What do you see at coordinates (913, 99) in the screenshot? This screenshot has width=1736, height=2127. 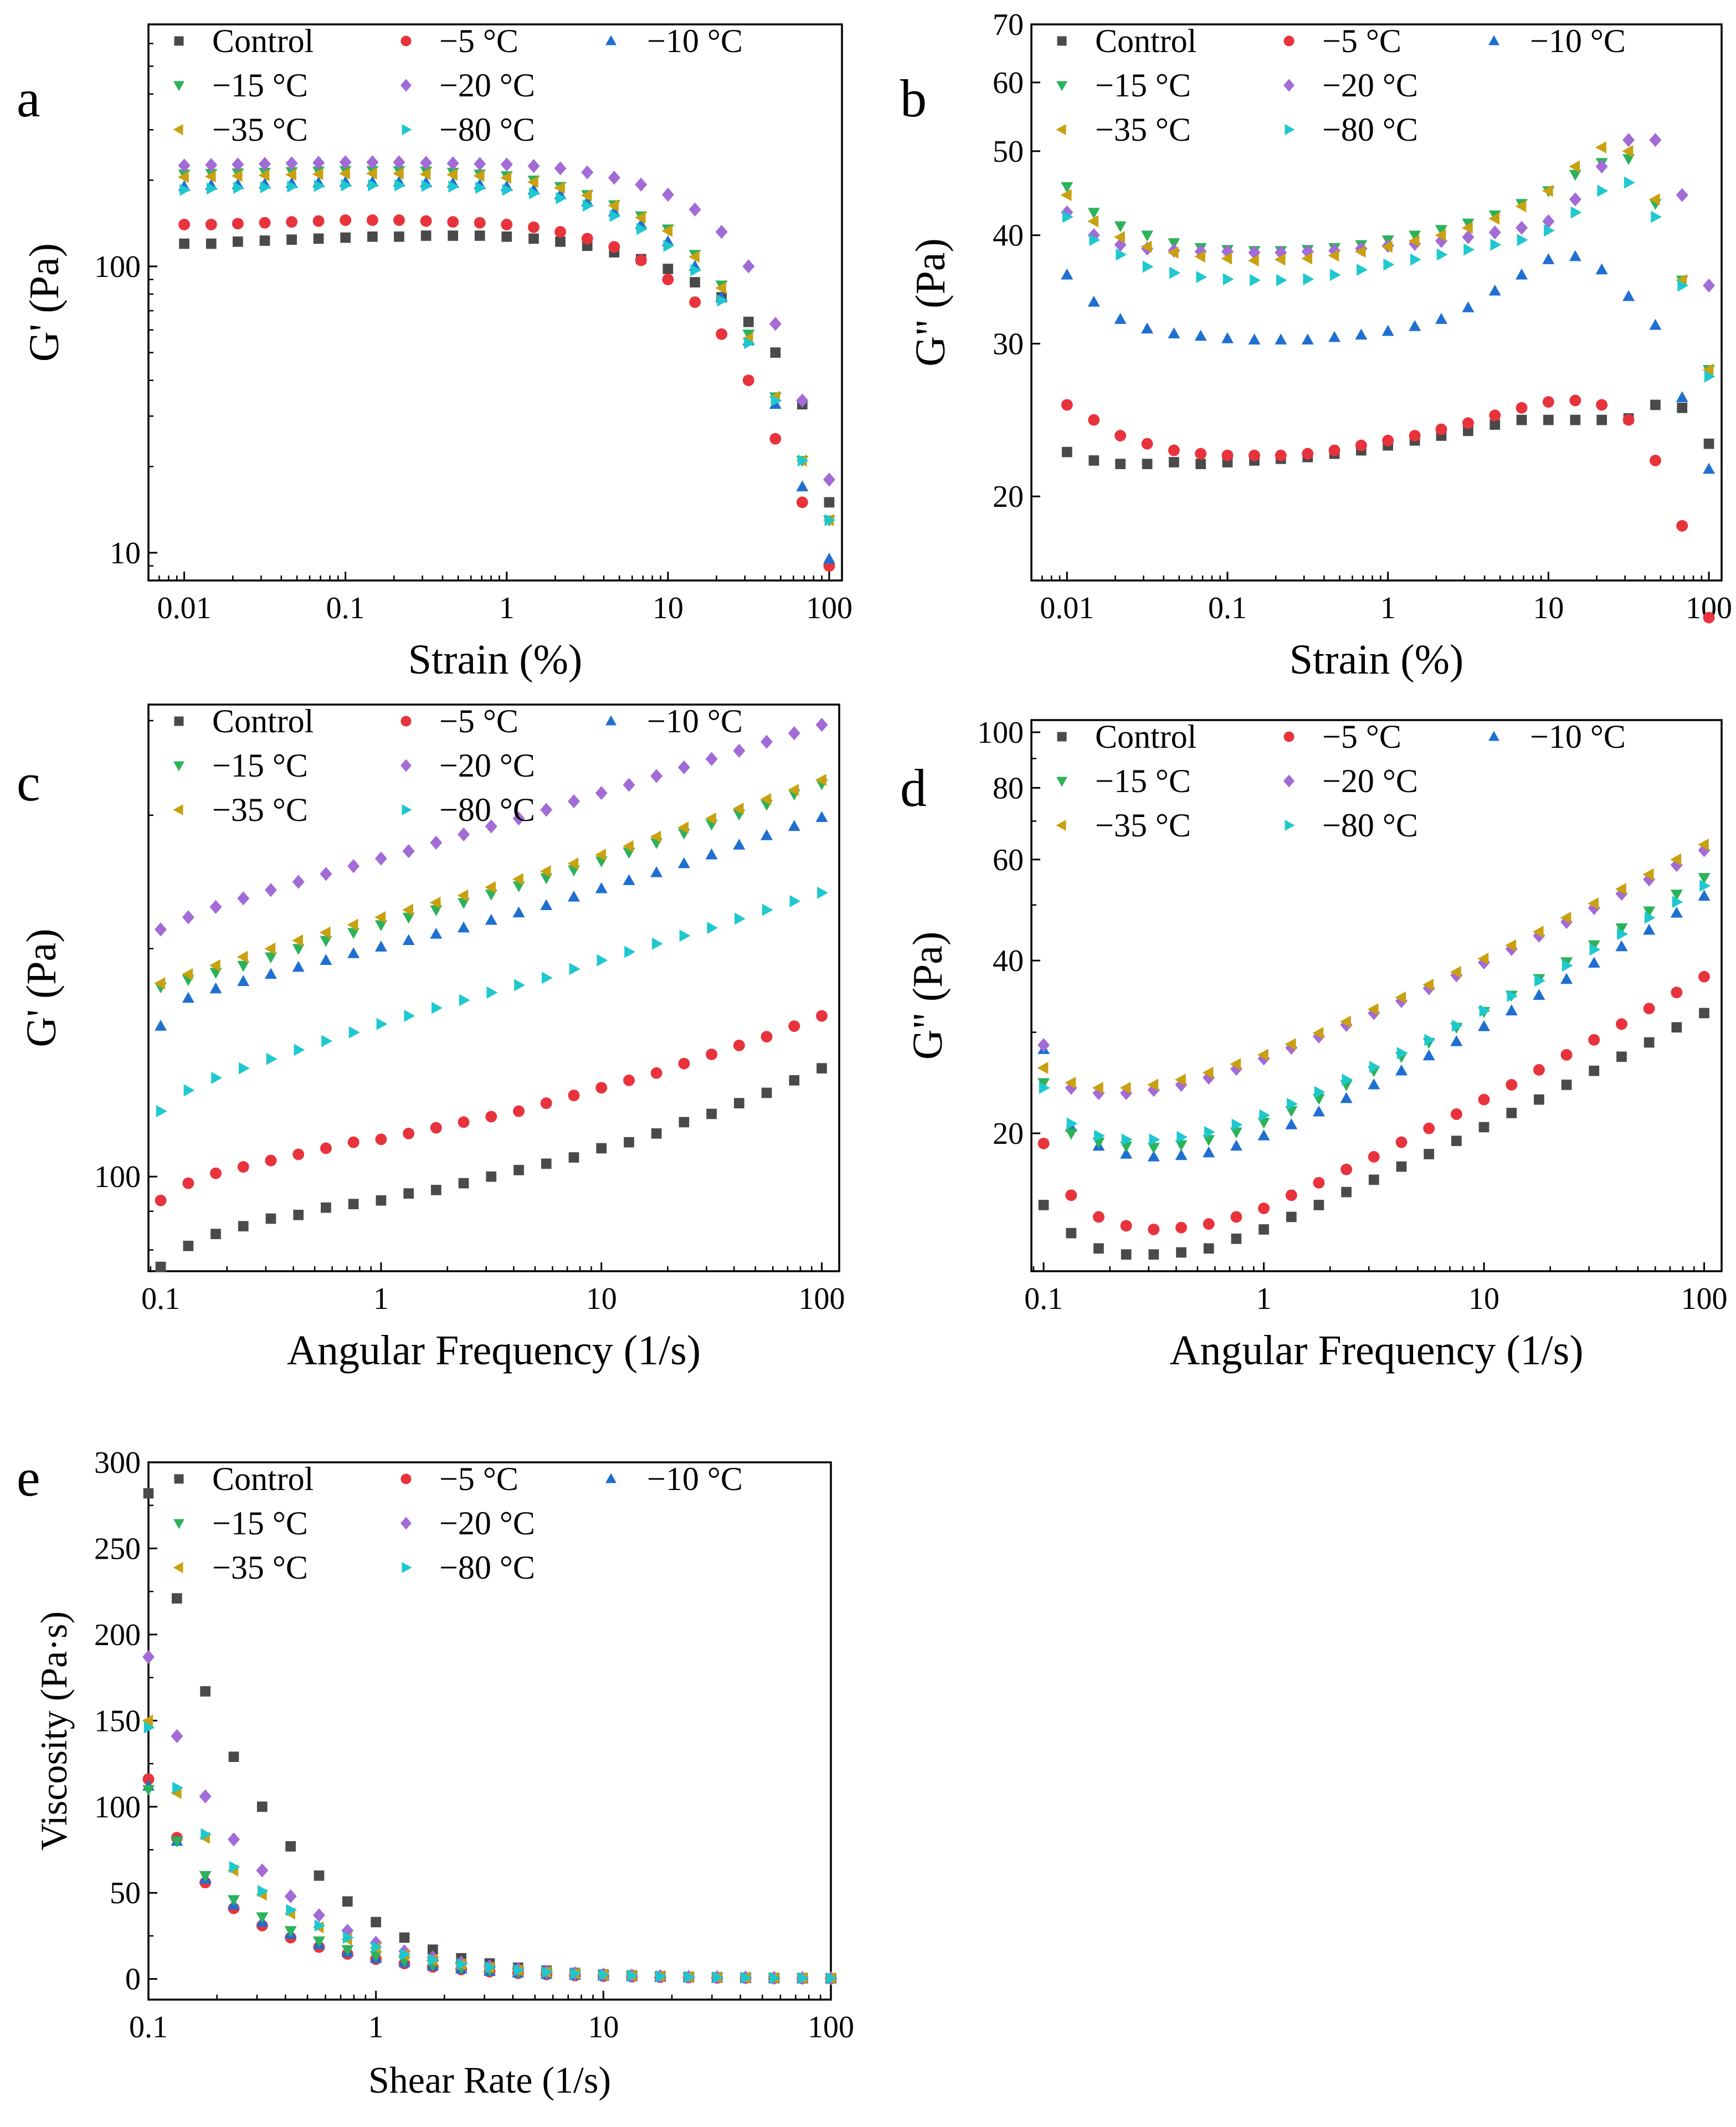 I see `panel-letter: b` at bounding box center [913, 99].